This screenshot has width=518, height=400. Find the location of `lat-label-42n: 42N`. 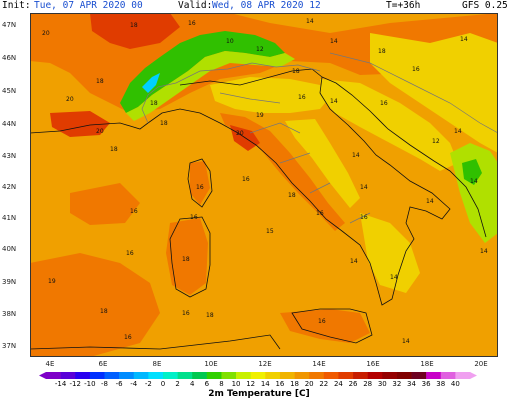

lat-label-42n: 42N is located at coordinates (9, 187).